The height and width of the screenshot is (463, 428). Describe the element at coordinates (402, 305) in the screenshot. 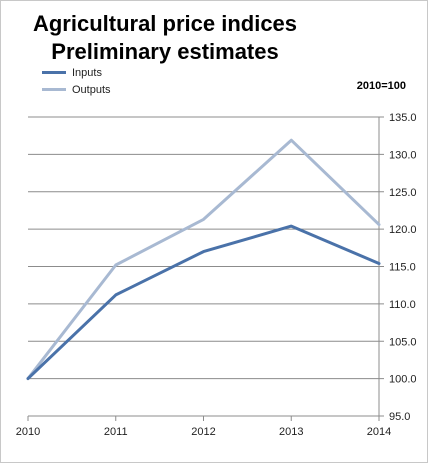

I see `y-tick-label-110.0: 110.0` at that location.